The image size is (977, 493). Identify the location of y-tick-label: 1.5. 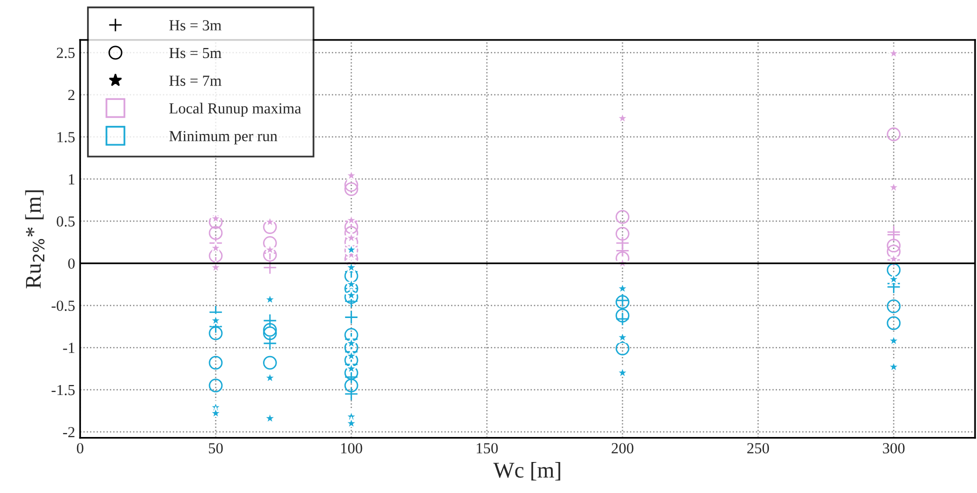
(66, 137).